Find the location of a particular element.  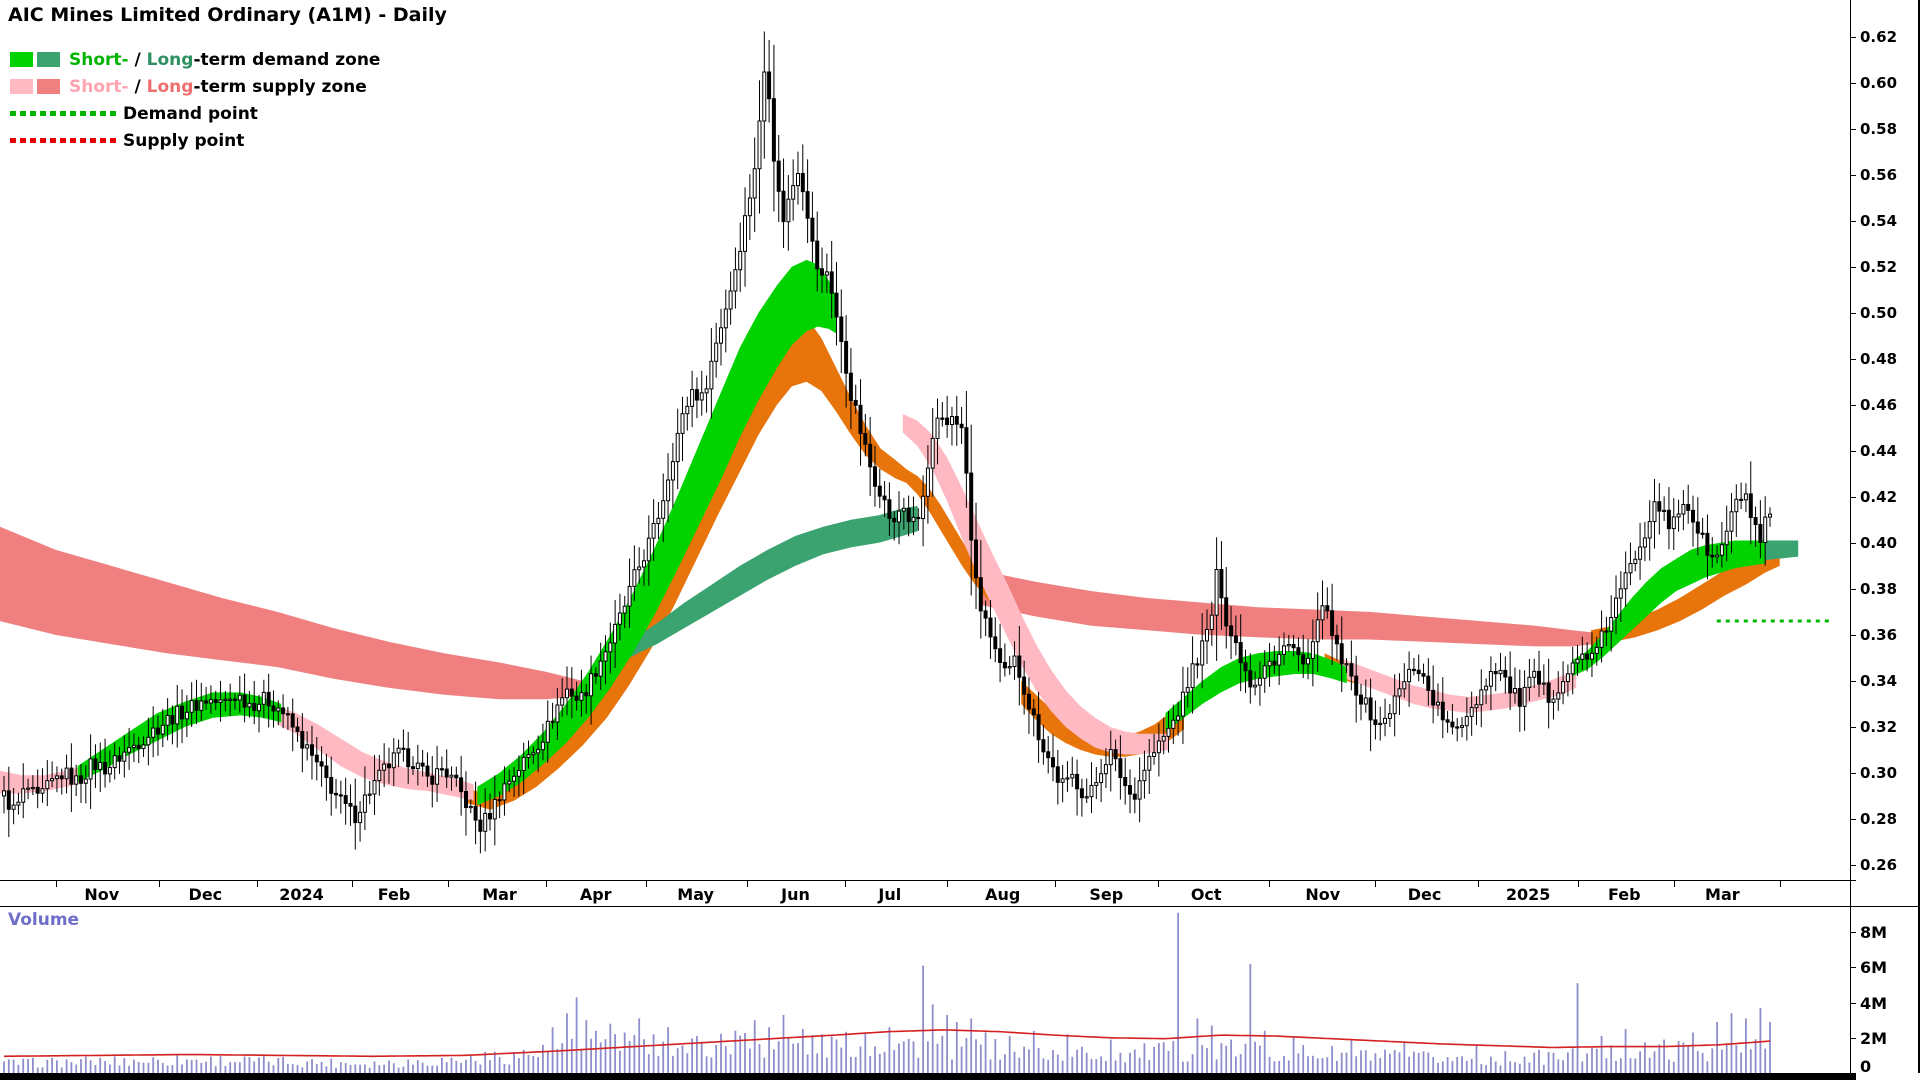

volume-canvas is located at coordinates (925, 990).